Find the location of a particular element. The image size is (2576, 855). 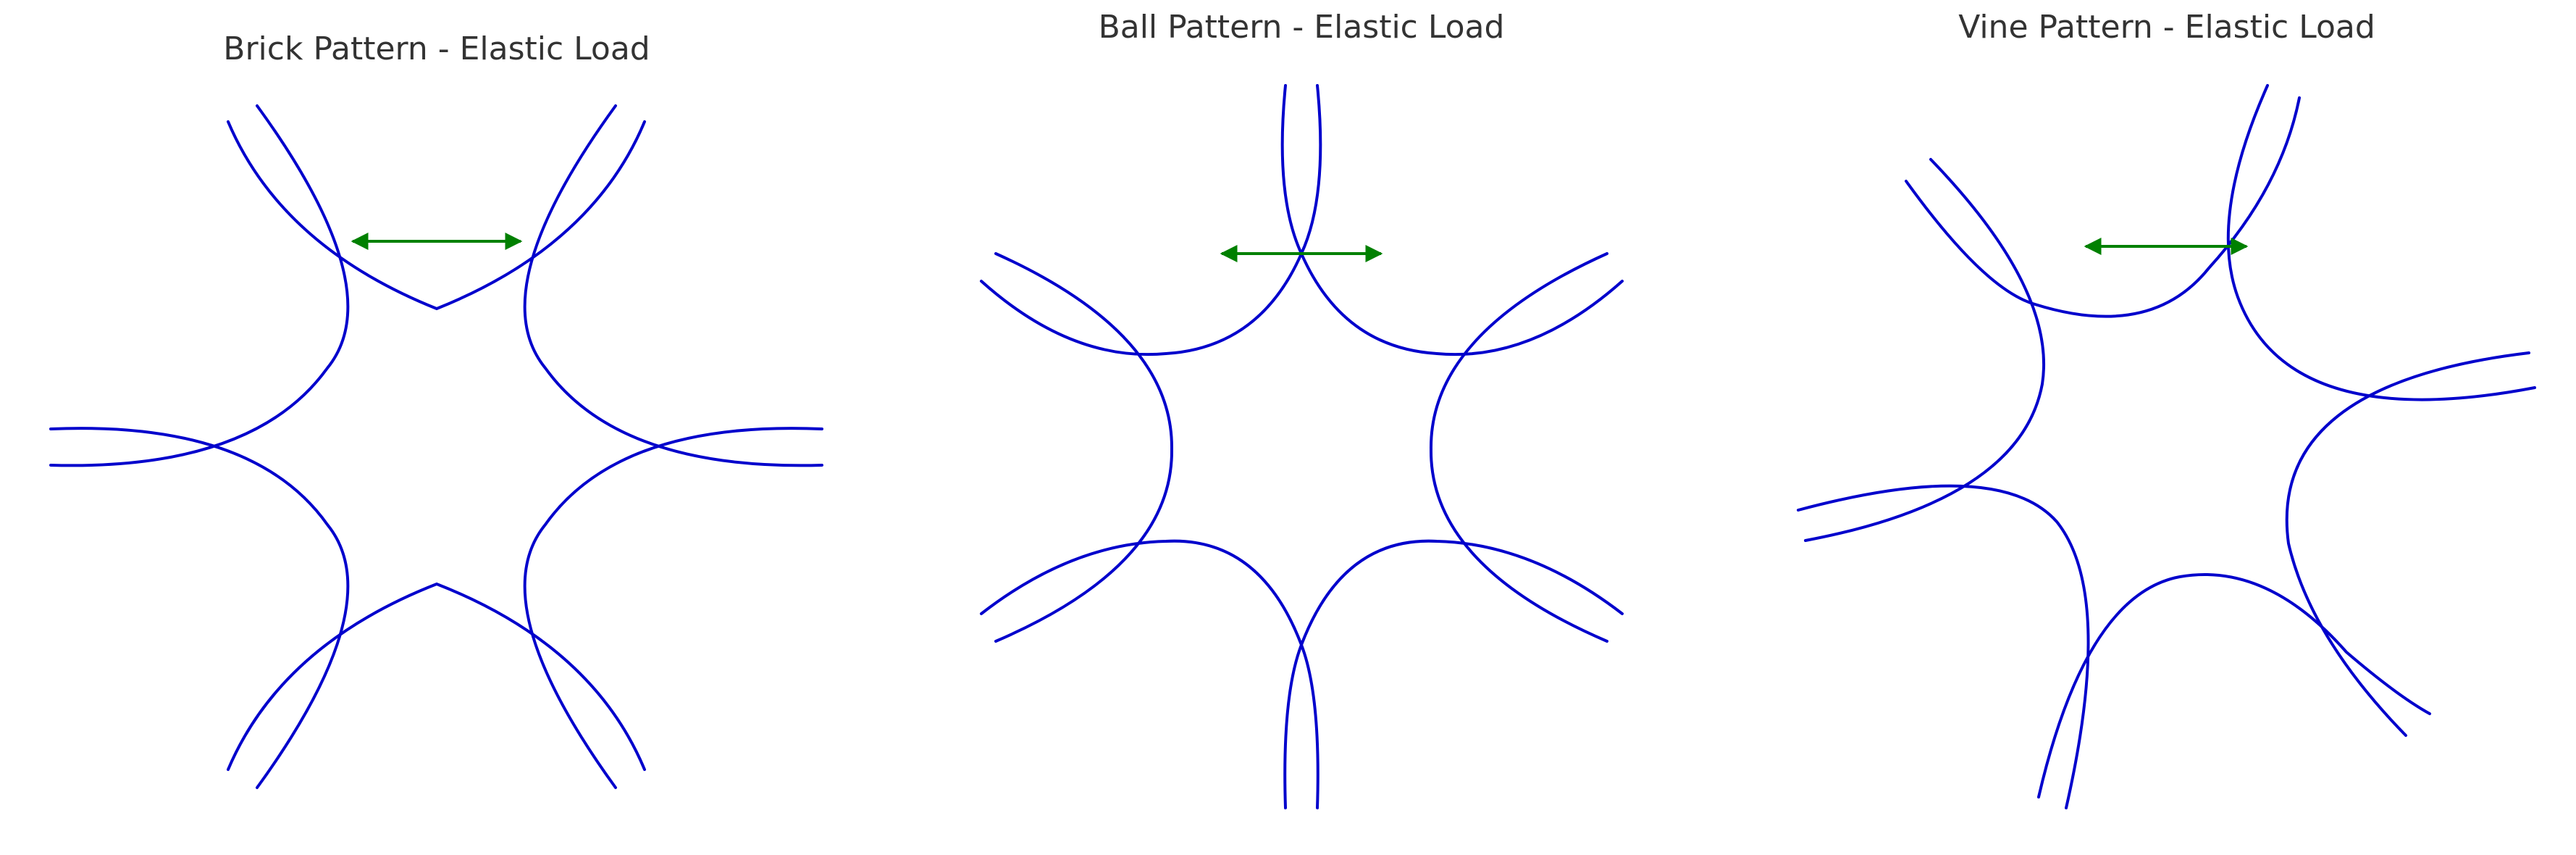

panel-title-vine: Vine Pattern - Elastic Load is located at coordinates (2166, 27).